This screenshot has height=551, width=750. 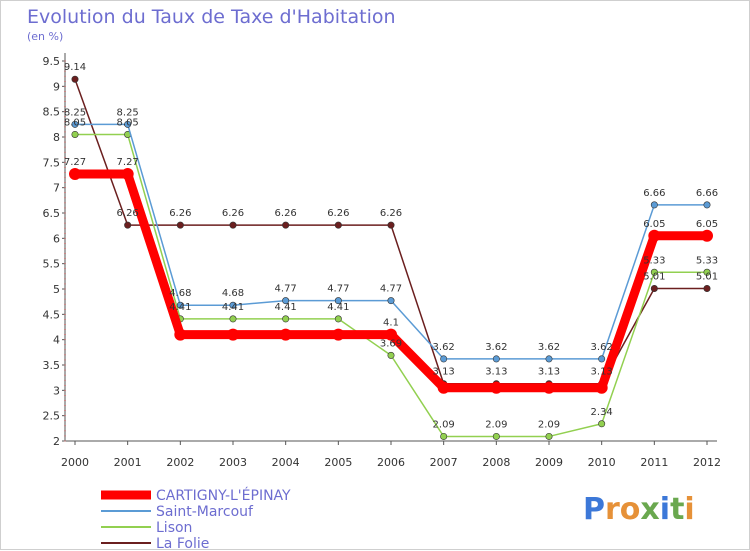 What do you see at coordinates (56, 390) in the screenshot?
I see `y-tick-label: 3` at bounding box center [56, 390].